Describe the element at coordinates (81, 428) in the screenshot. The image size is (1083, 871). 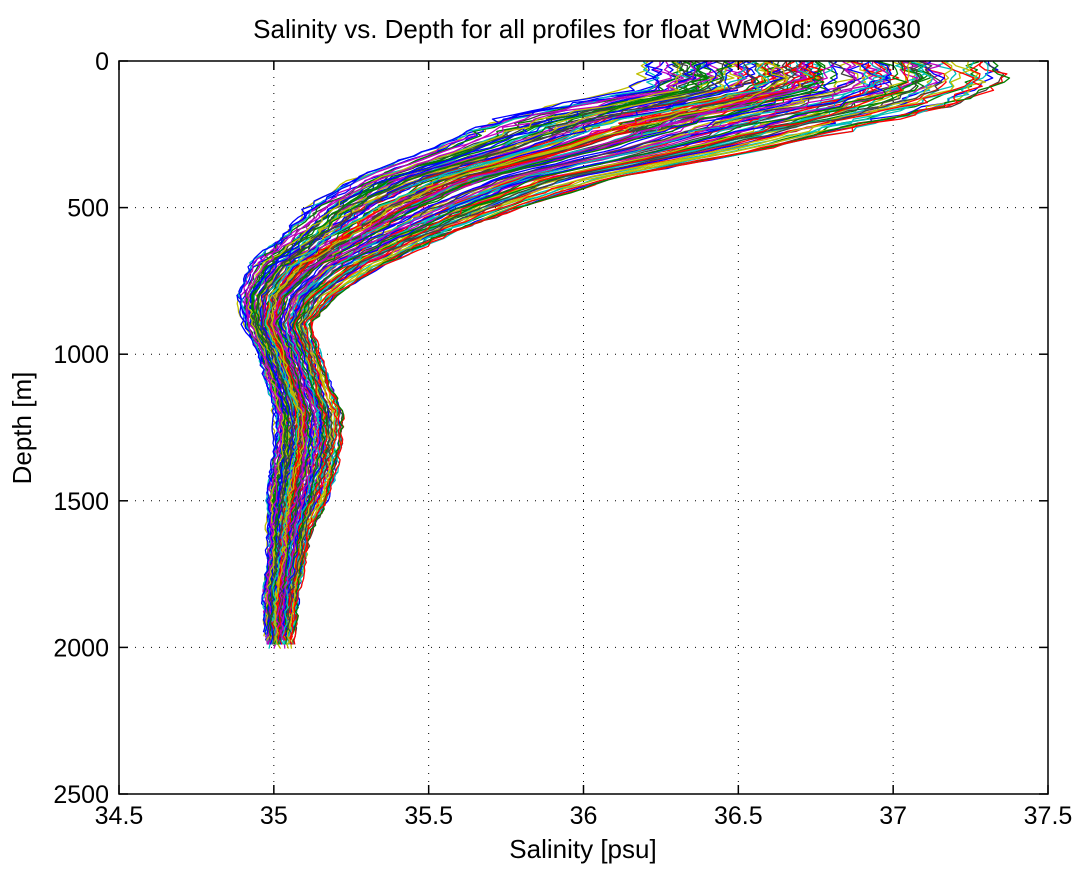
I see `y-tick-labels: 0 500 1000 1500 2000 2500` at that location.